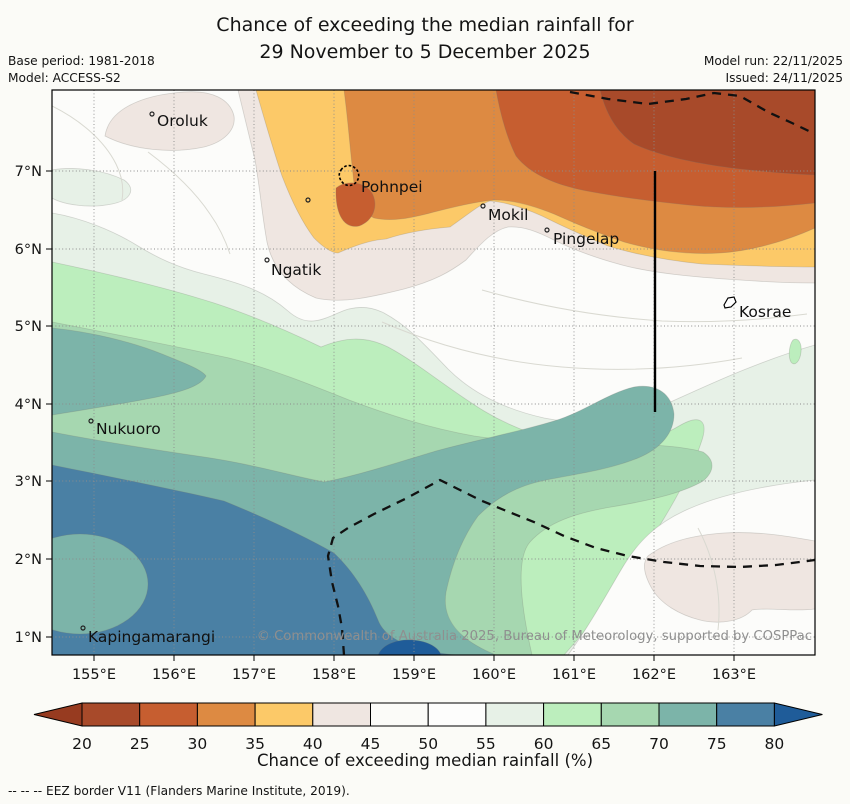  What do you see at coordinates (773, 70) in the screenshot?
I see `header-right: Model run: 22/11/2025 Issued: 24/11/2025` at bounding box center [773, 70].